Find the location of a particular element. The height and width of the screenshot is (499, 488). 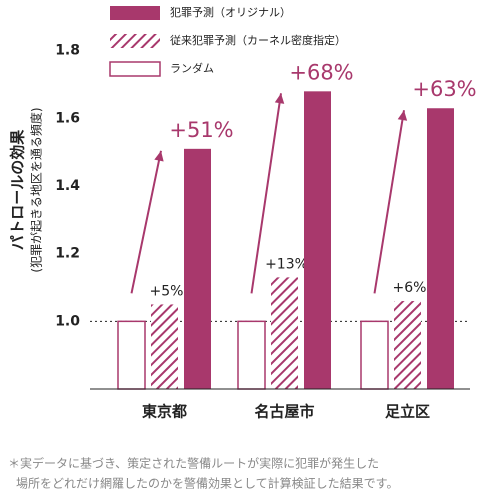

y-tick-label: 1.2 is located at coordinates (67, 254).